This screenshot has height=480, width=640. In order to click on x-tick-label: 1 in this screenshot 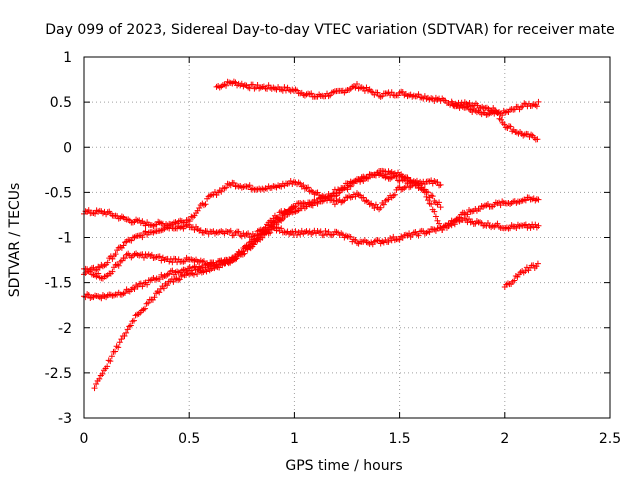, I will do `click(294, 439)`.